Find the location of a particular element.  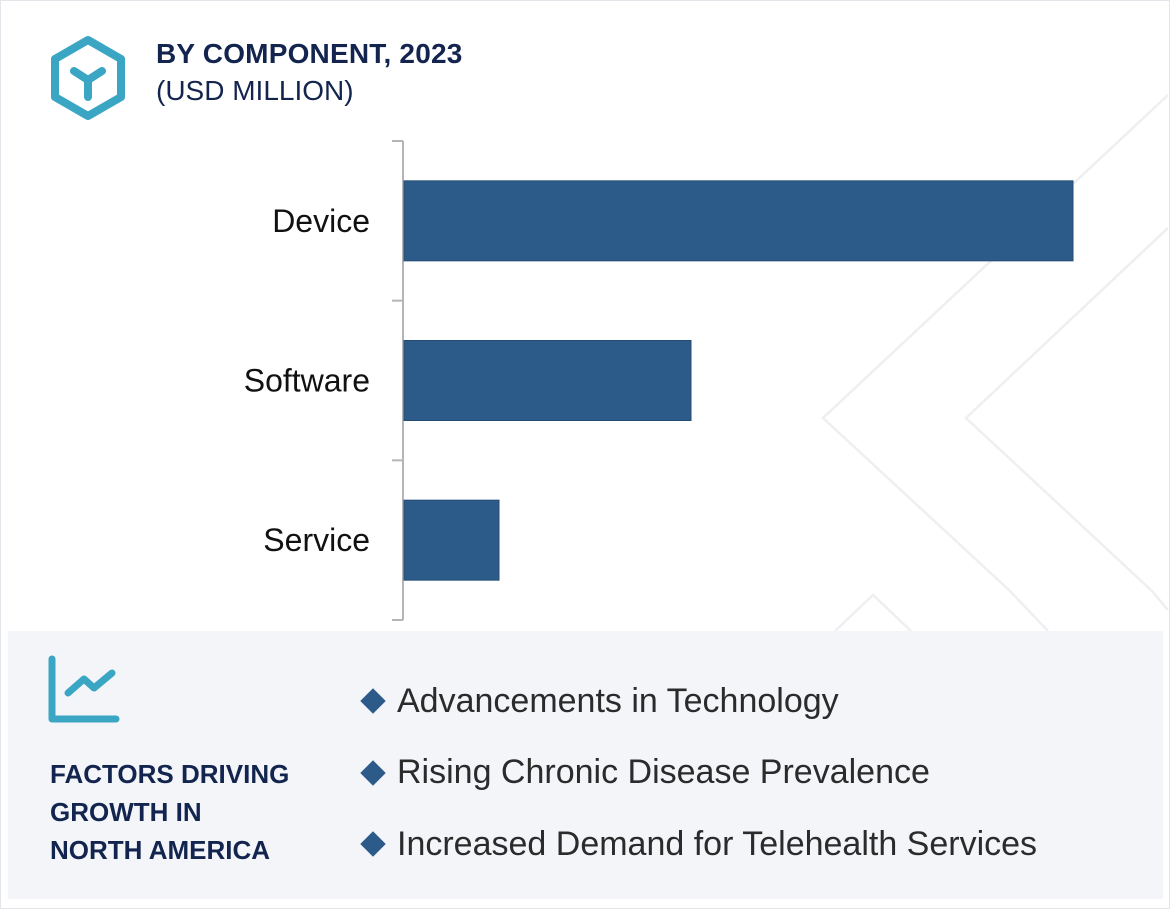

factor-item: Advancements in Technology is located at coordinates (698, 700).